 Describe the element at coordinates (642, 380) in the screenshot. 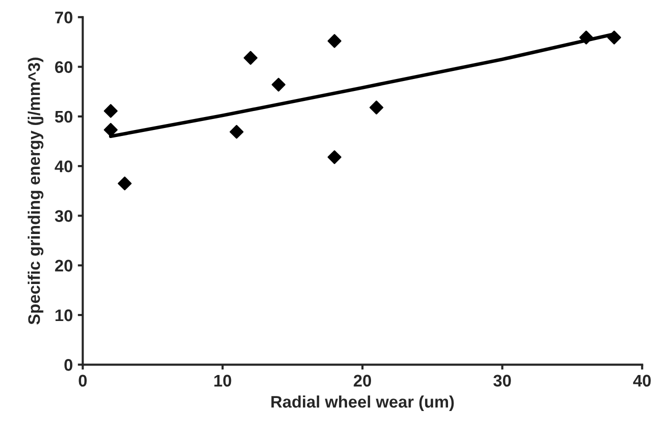

I see `x-tick-label: 40` at that location.